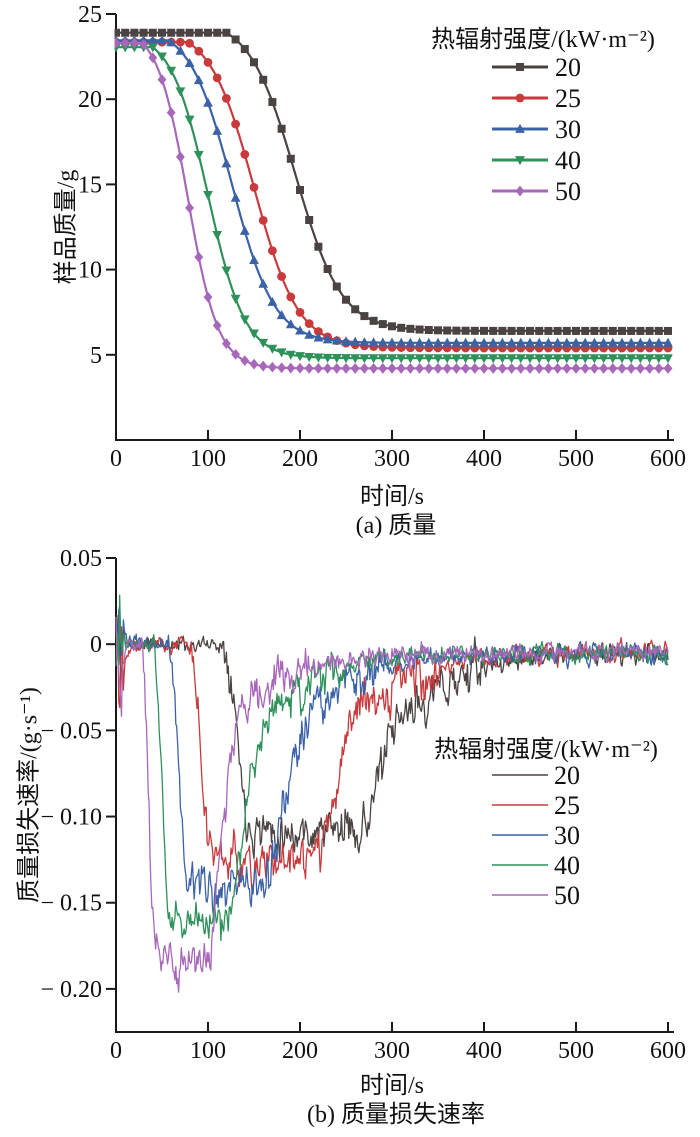 Image resolution: width=700 pixels, height=1137 pixels. Describe the element at coordinates (29, 795) in the screenshot. I see `y-axis-label-b: 质量损失速率/(g·s⁻¹)` at that location.